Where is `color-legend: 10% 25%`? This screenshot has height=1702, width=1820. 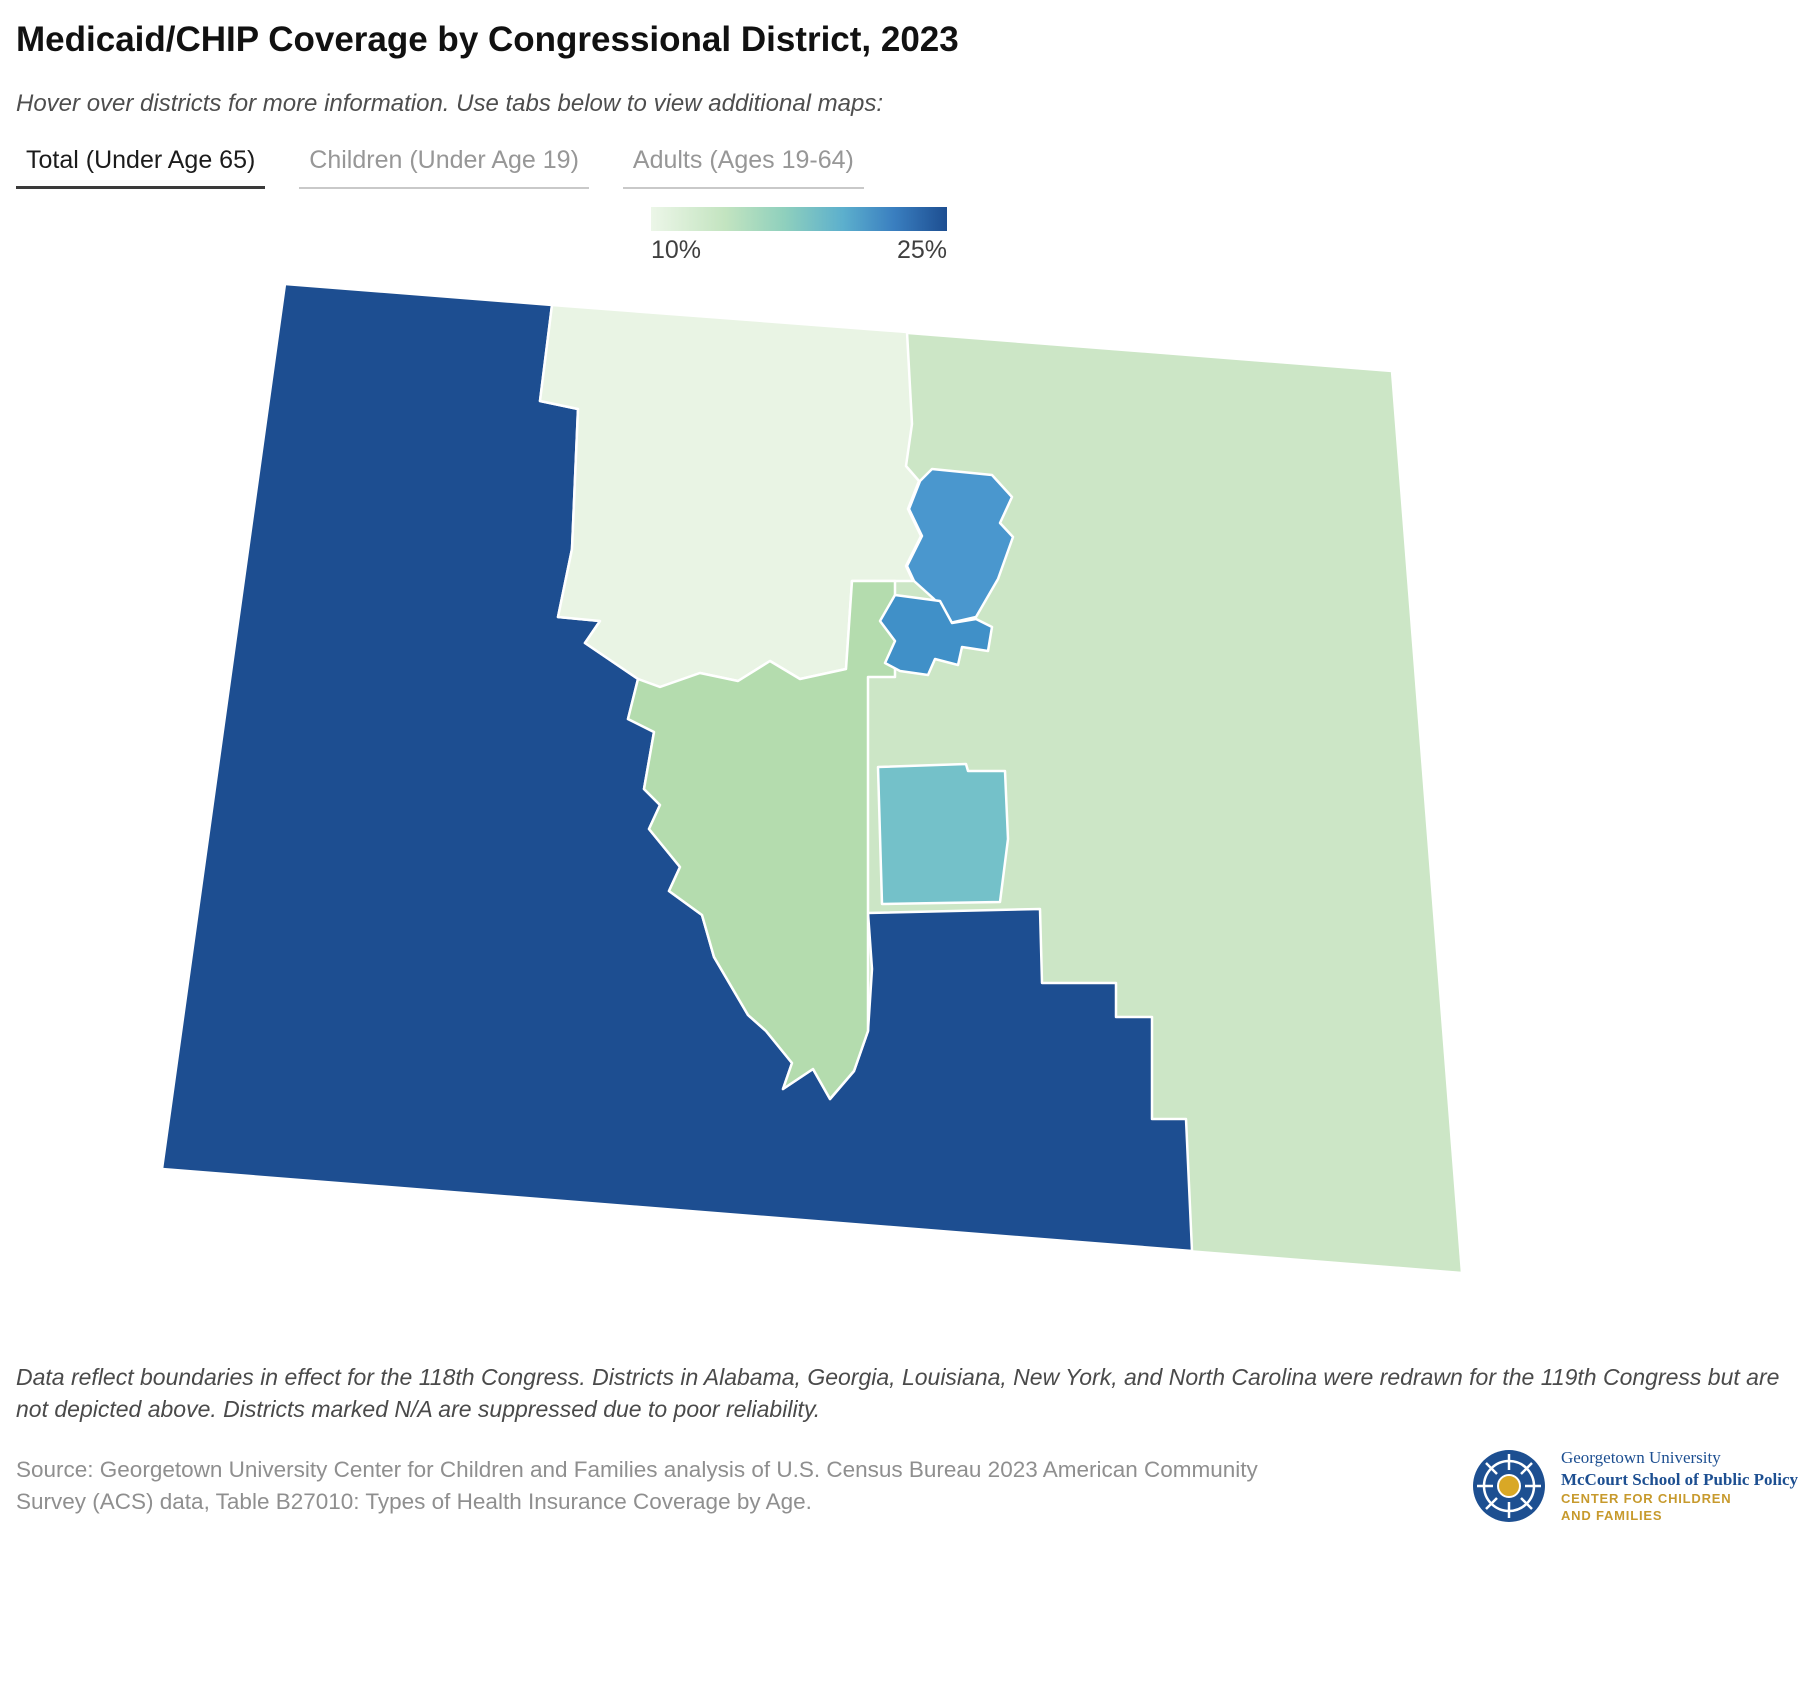
color-legend: 10% 25% is located at coordinates (799, 236).